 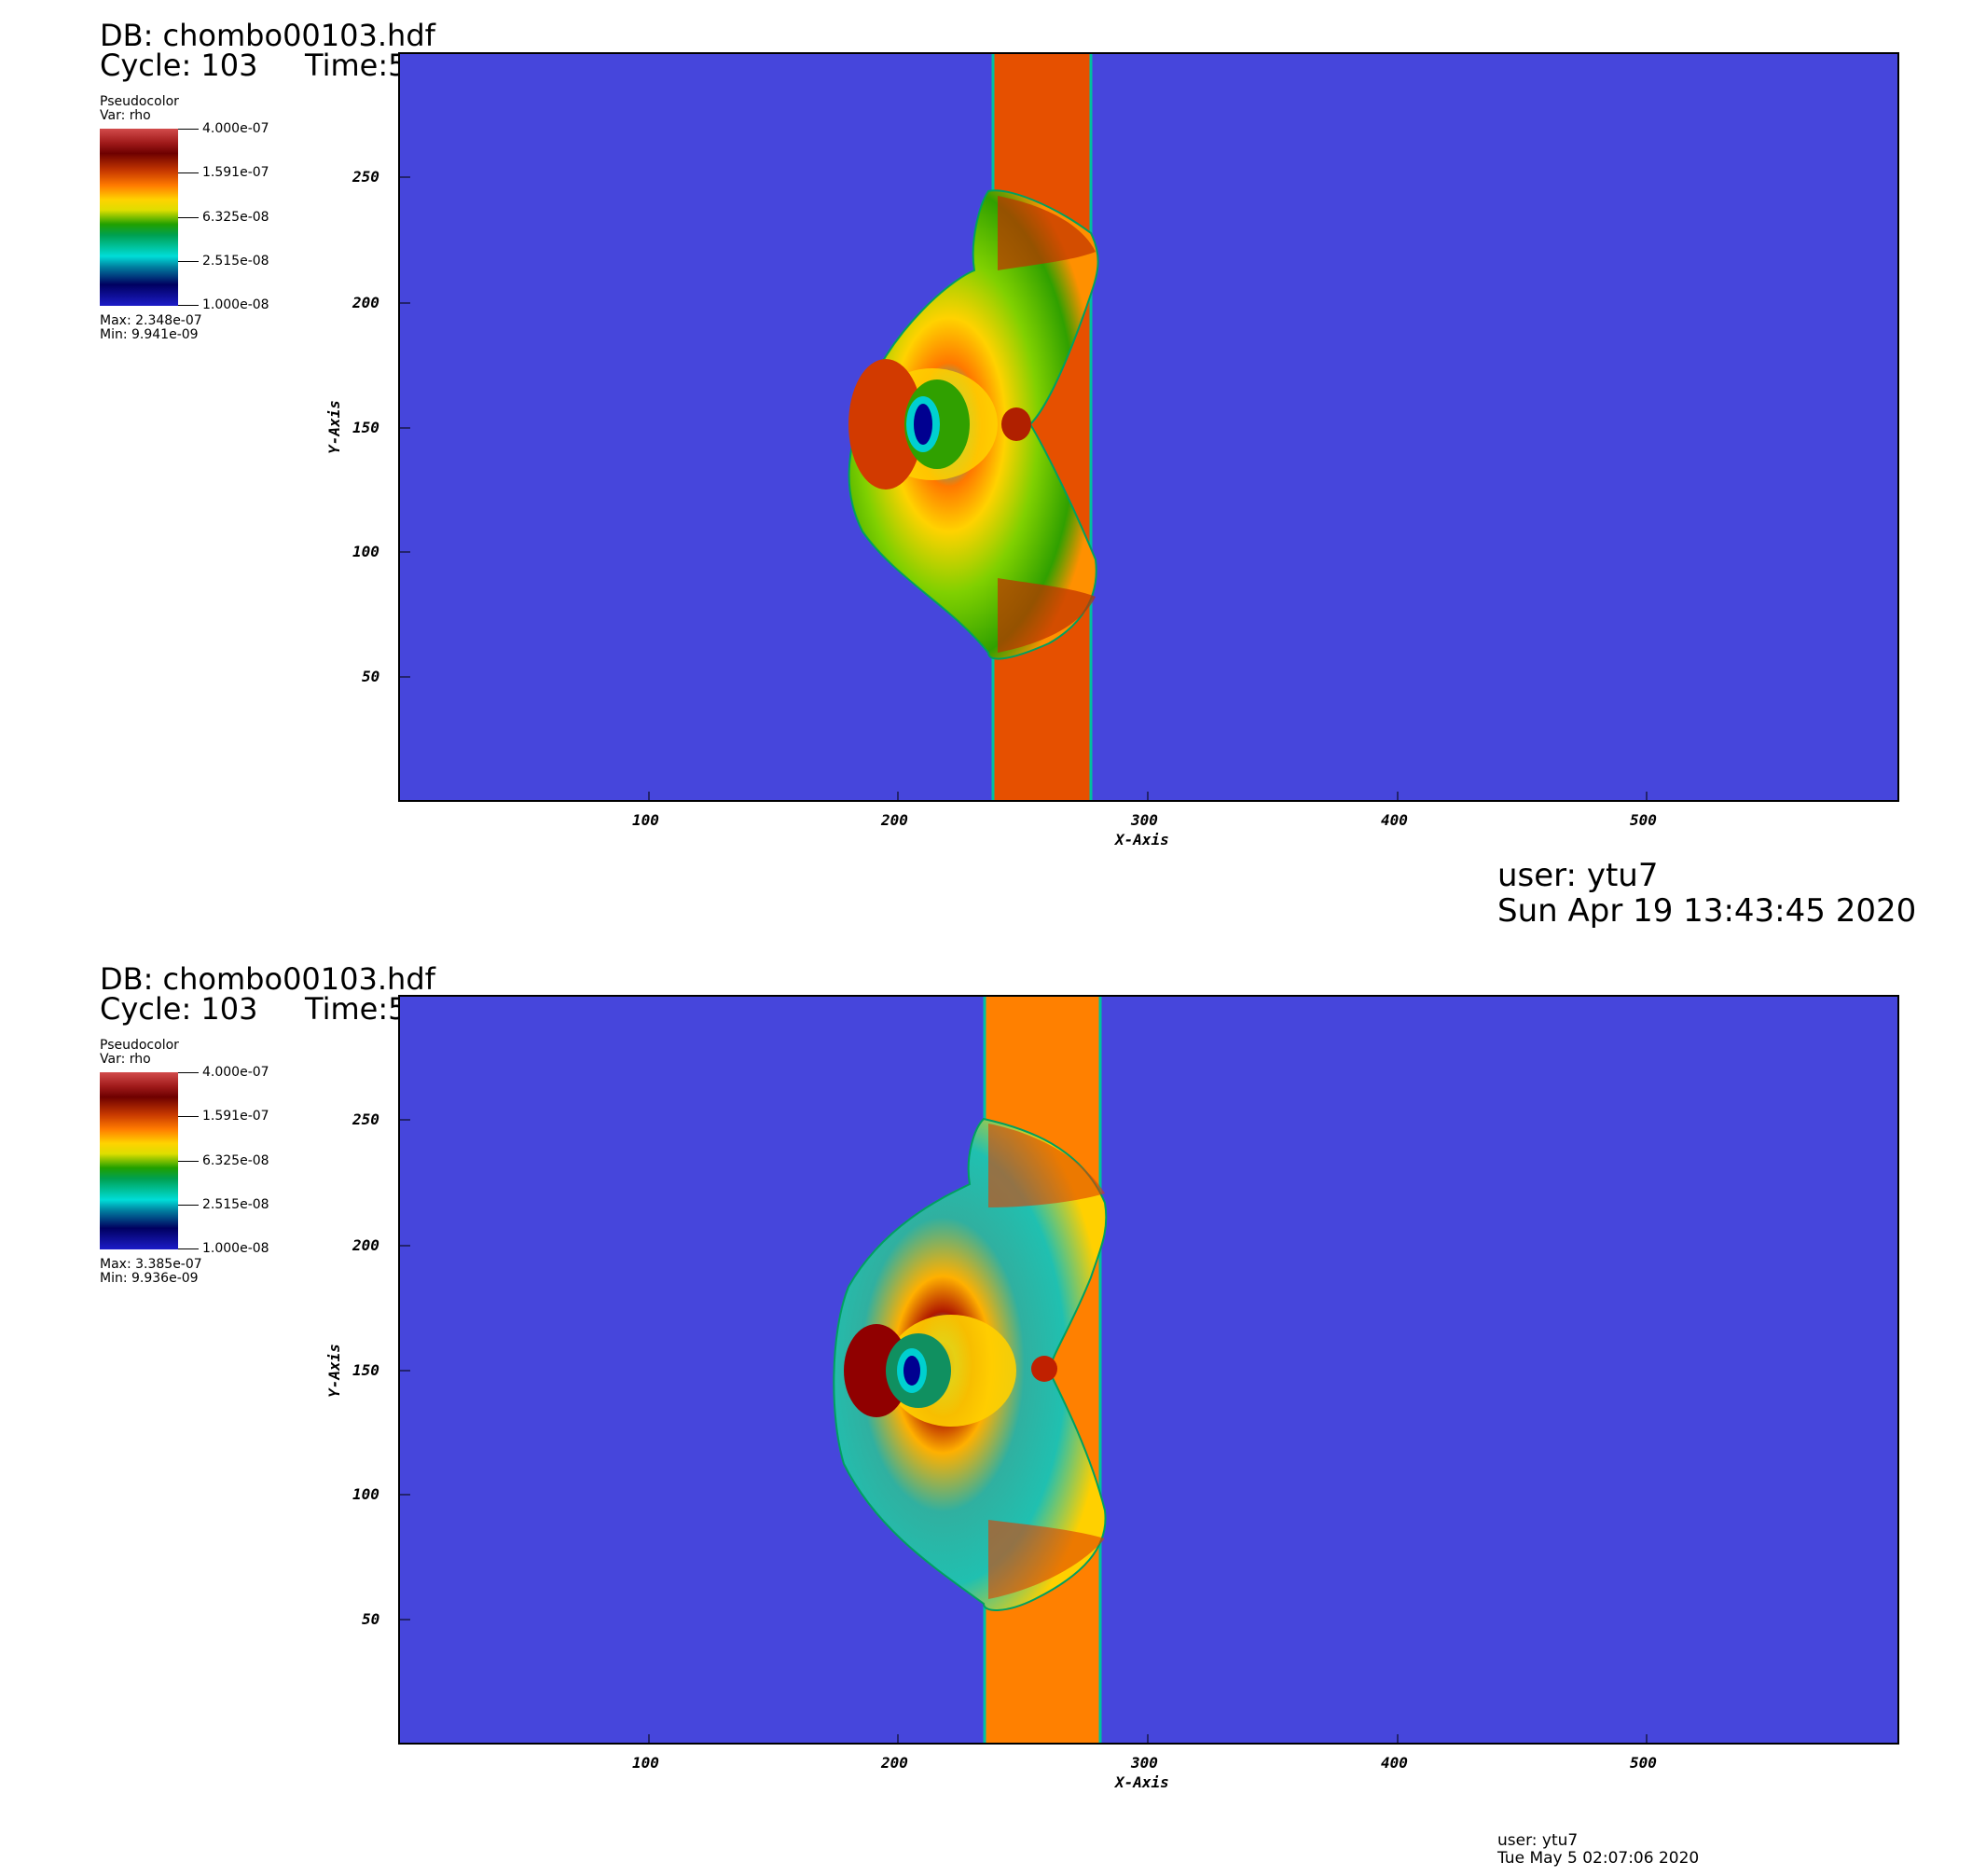 I want to click on legend-max: Max: 3.385e-07, so click(x=151, y=1264).